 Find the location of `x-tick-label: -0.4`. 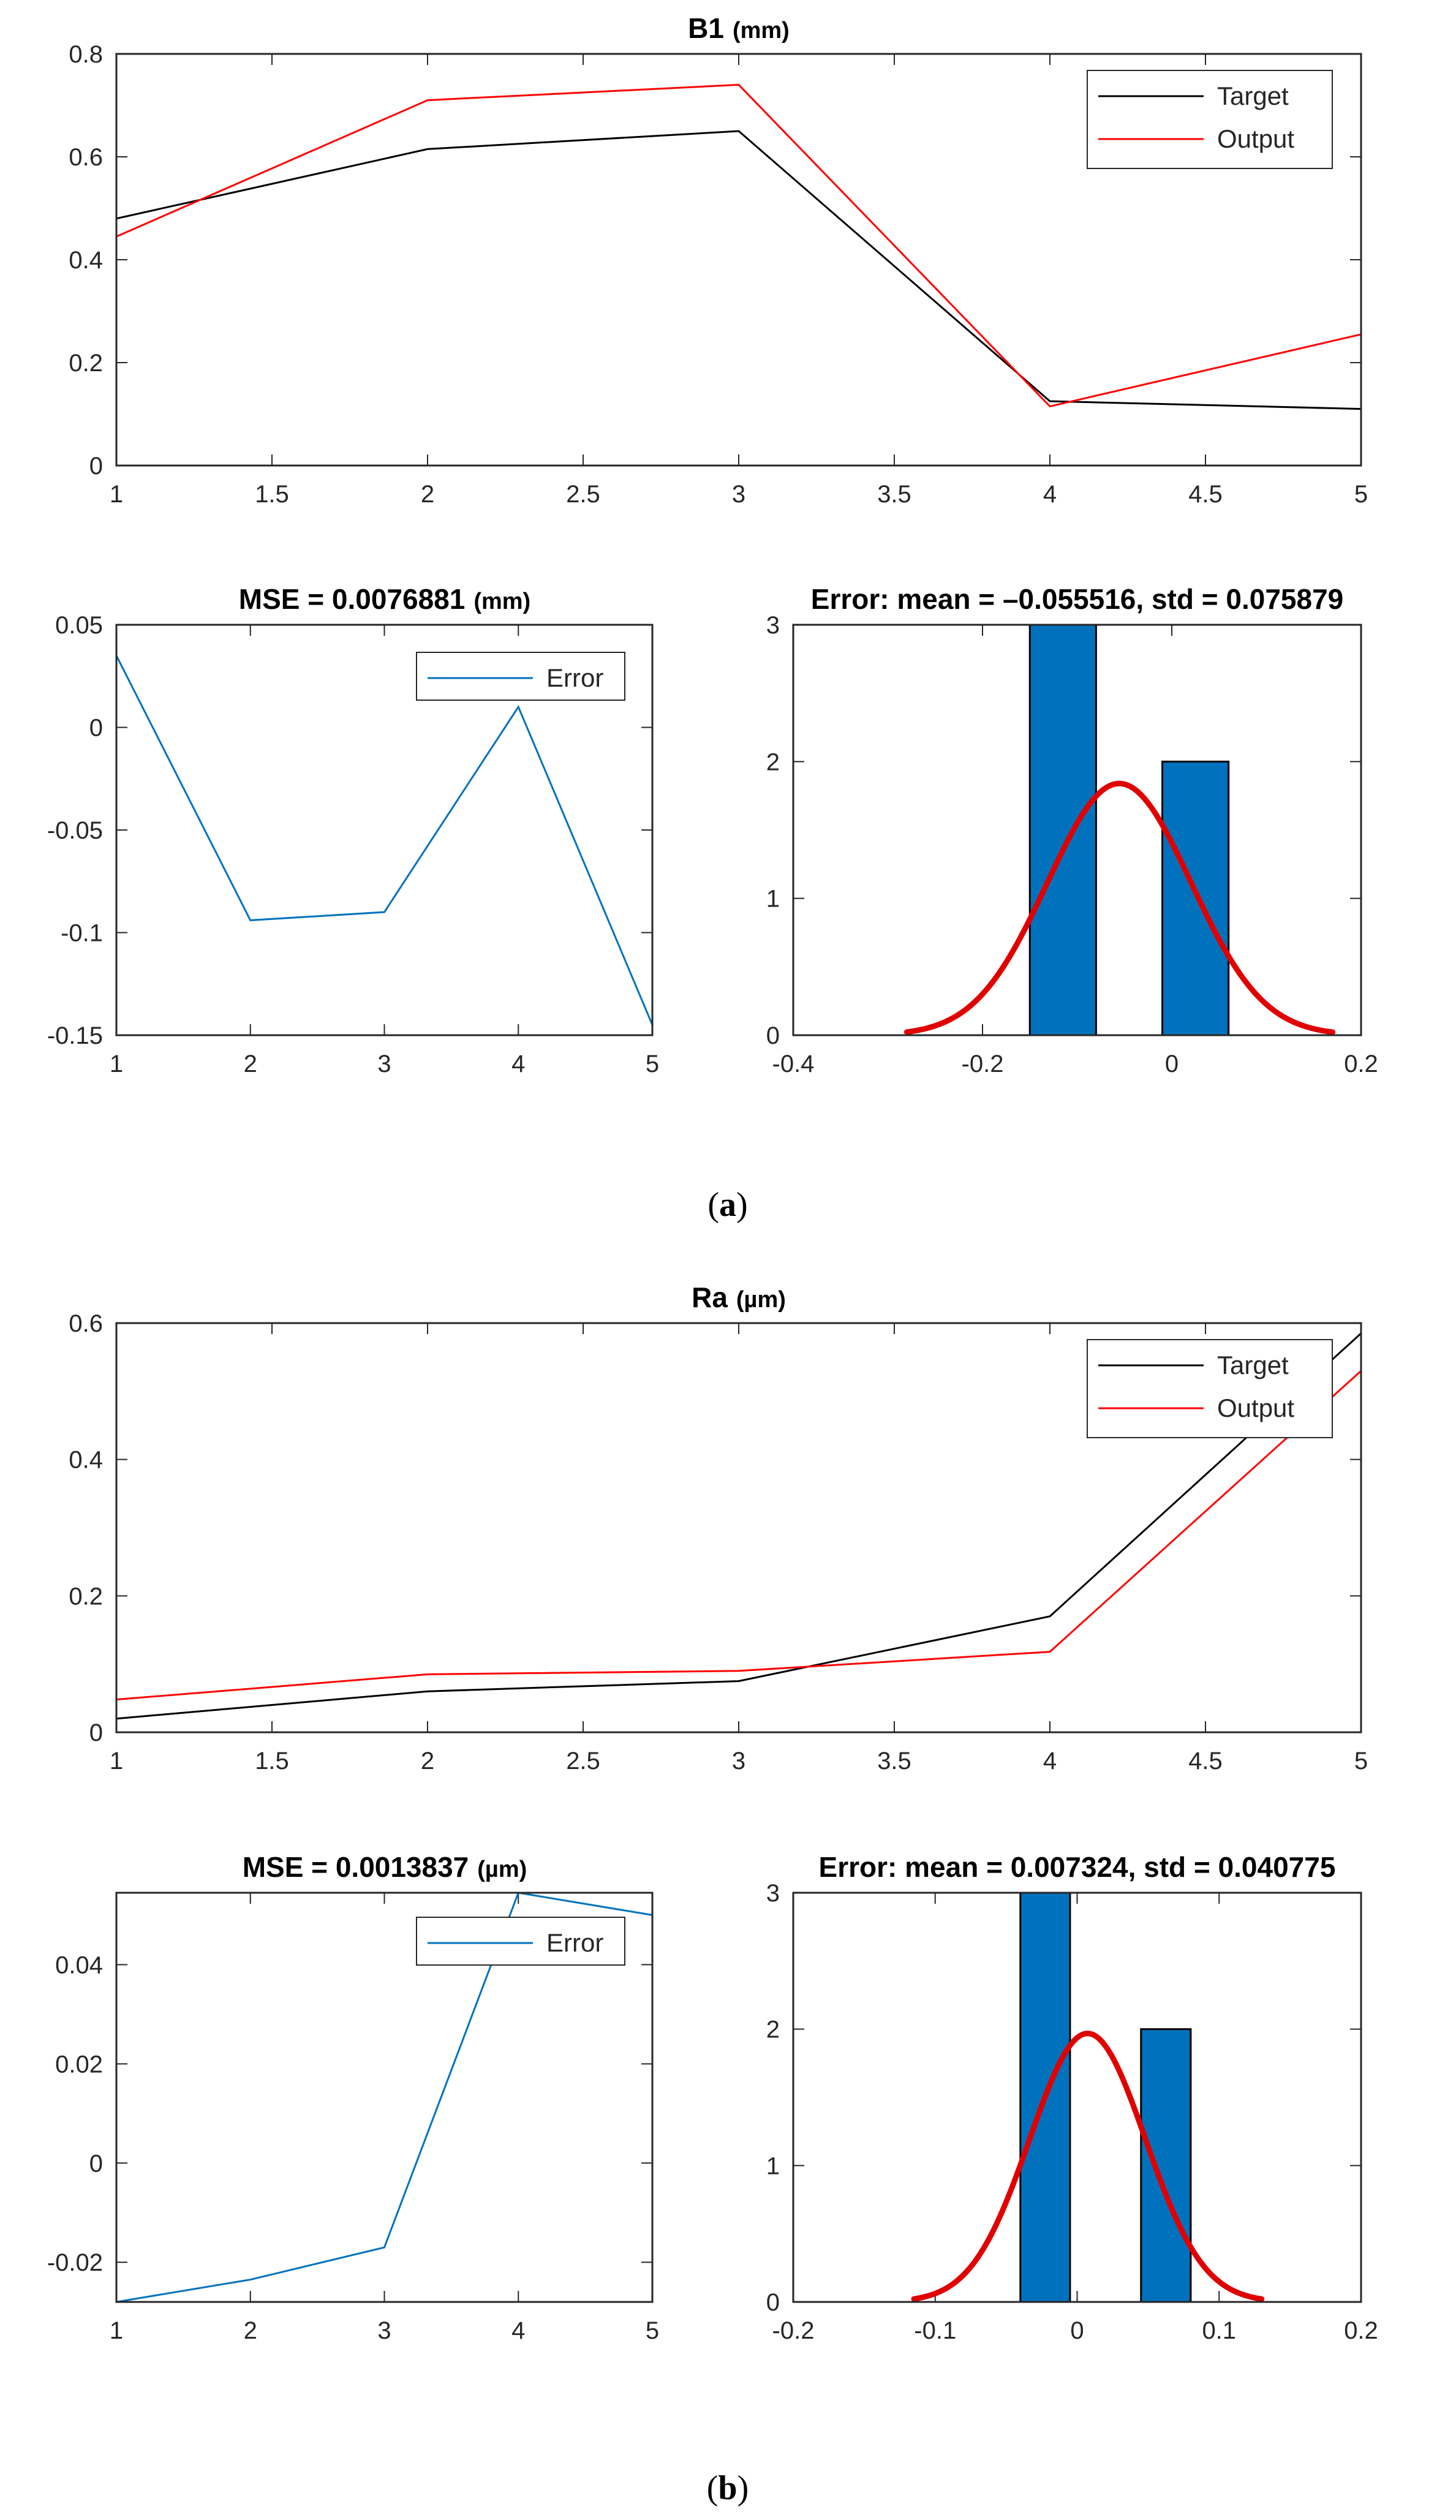

x-tick-label: -0.4 is located at coordinates (793, 1064).